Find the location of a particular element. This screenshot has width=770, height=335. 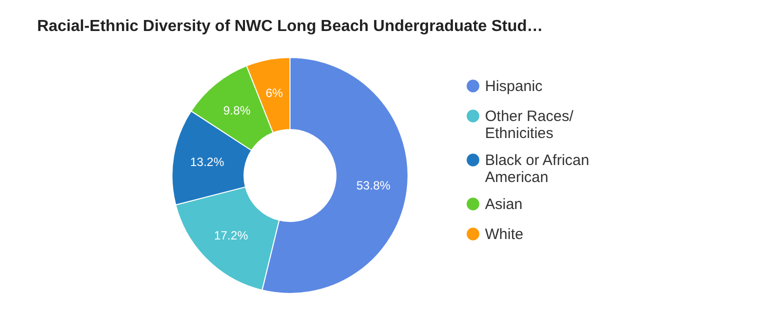

data-label: 9.8% is located at coordinates (237, 110).